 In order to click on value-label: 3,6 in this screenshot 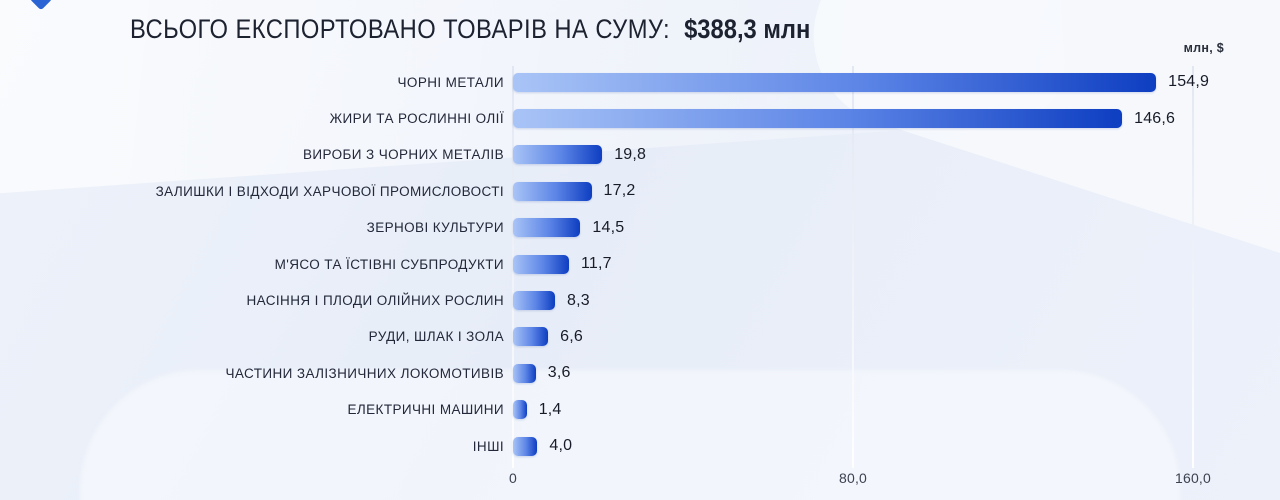, I will do `click(559, 373)`.